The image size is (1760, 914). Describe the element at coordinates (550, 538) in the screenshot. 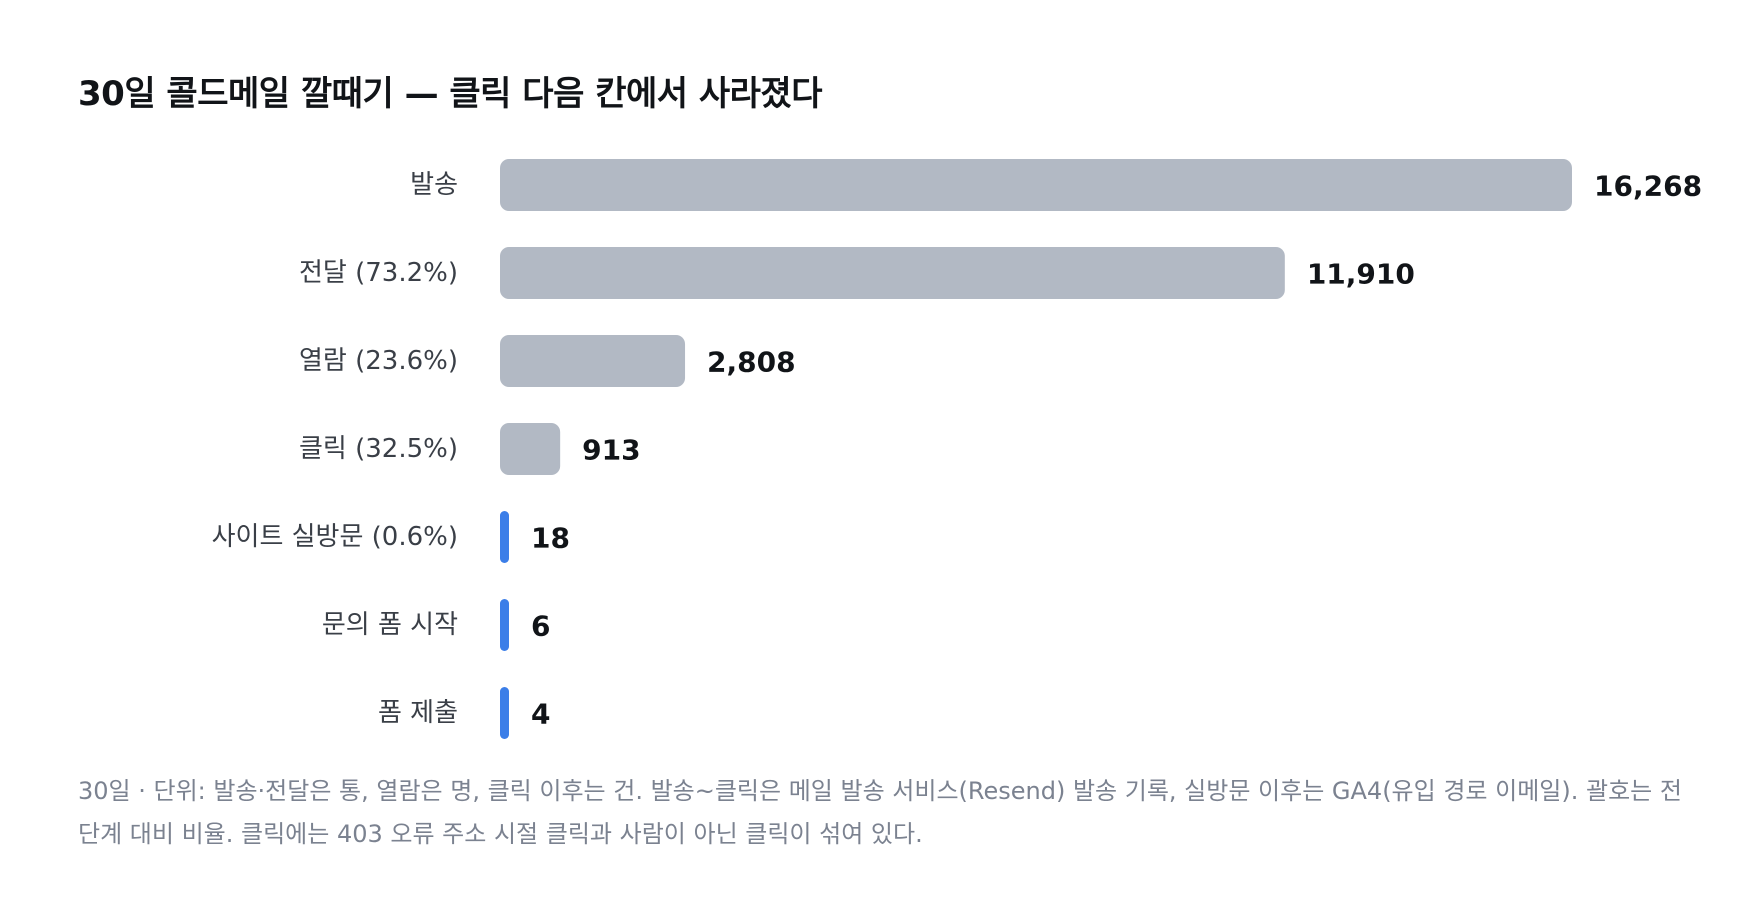

I see `value-label-4: 18` at that location.